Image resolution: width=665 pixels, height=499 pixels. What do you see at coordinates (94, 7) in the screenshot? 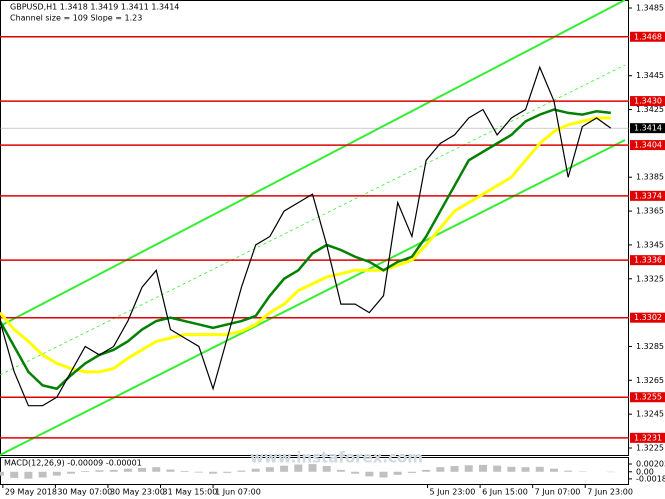
I see `chart-title: GBPUSD,H1 1.3418 1.3419 1.3411 1.3414` at bounding box center [94, 7].